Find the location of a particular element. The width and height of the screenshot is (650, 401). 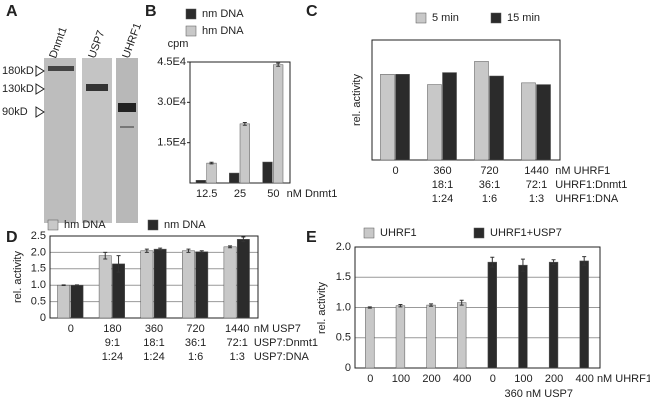

x-tick-label: 360 is located at coordinates (442, 171).